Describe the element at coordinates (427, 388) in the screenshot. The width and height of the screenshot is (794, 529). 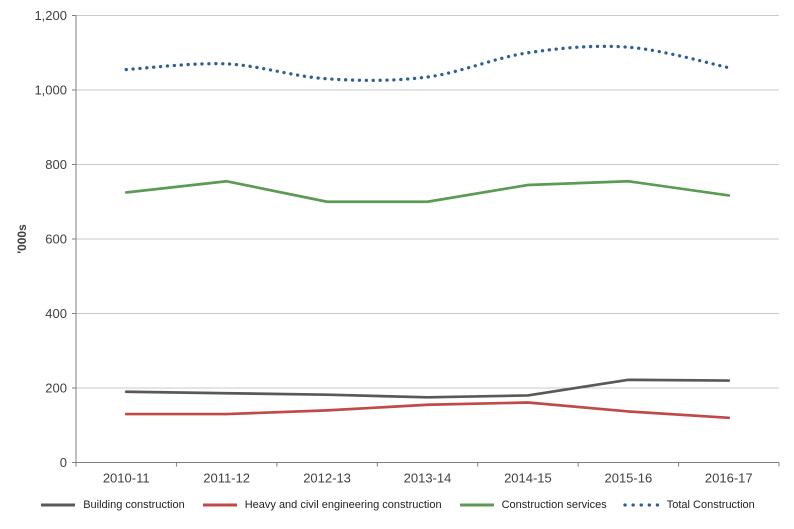
I see `series-line-building-construction` at that location.